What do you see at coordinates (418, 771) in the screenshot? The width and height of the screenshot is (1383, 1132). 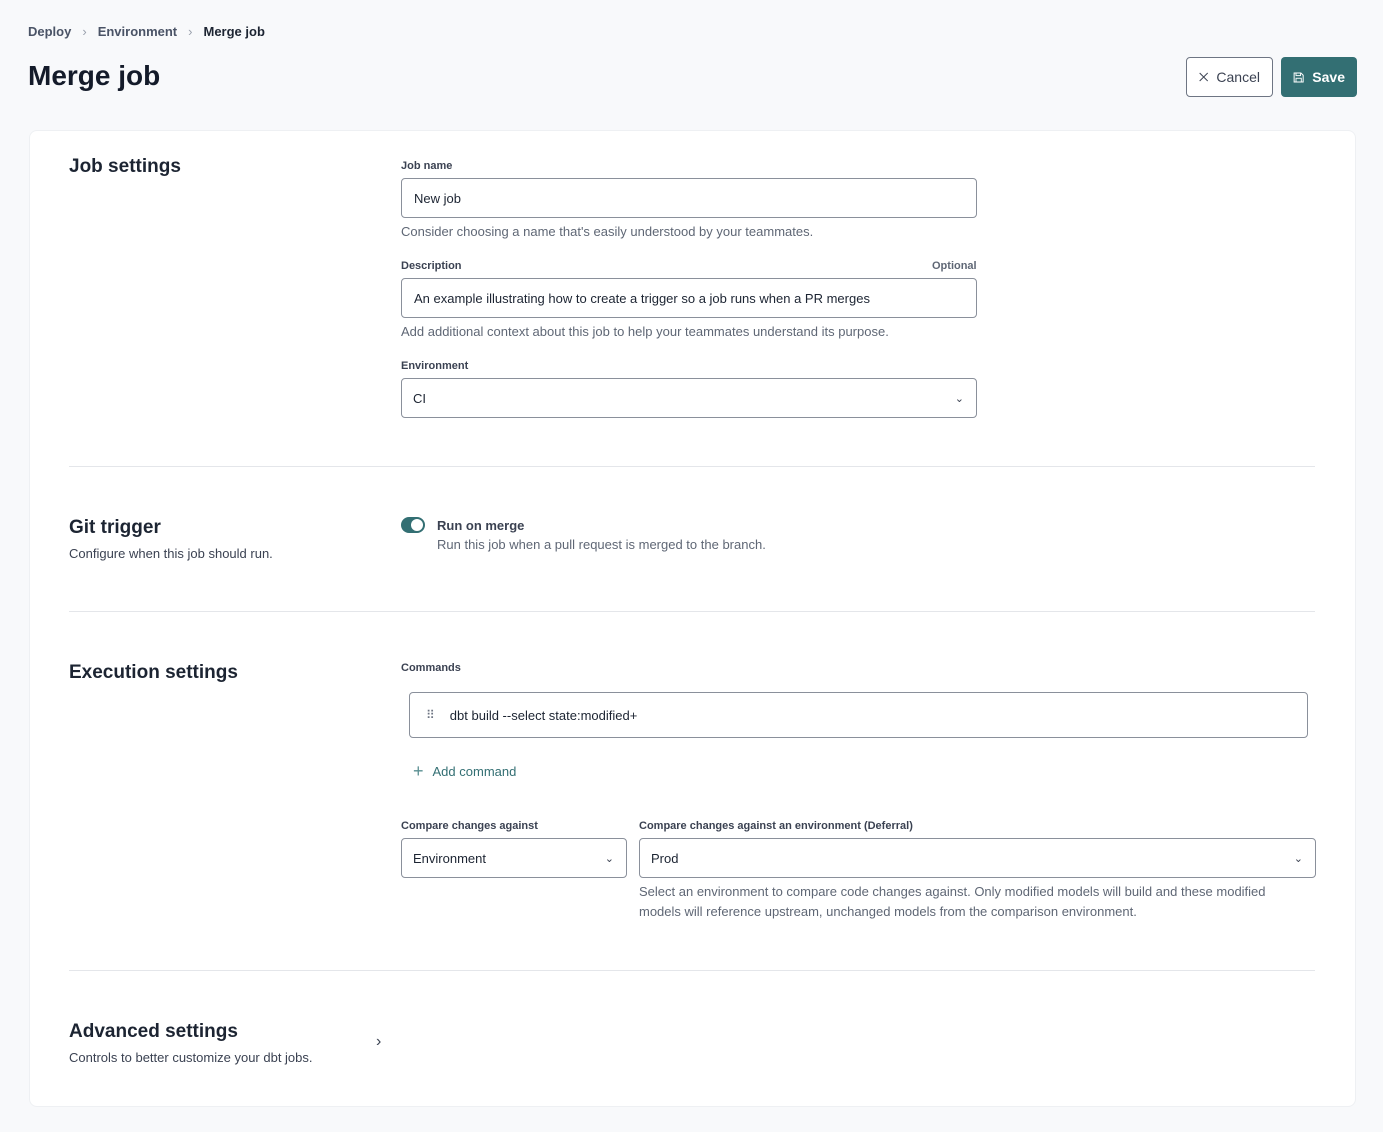 I see `plus-icon: +` at bounding box center [418, 771].